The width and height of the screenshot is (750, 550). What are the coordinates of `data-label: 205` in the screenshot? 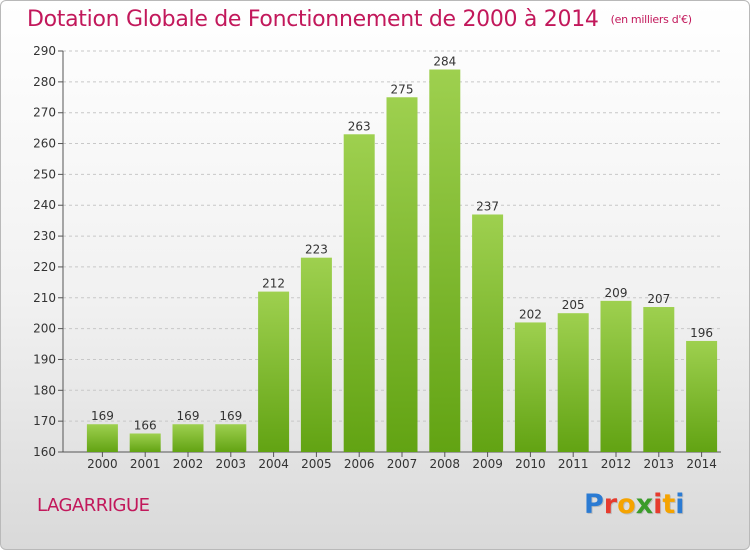 It's located at (573, 305).